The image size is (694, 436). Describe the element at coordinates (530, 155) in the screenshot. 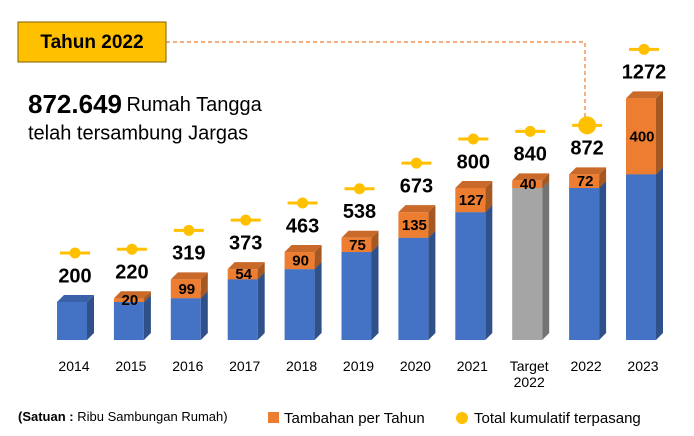

I see `total-label: 840` at that location.